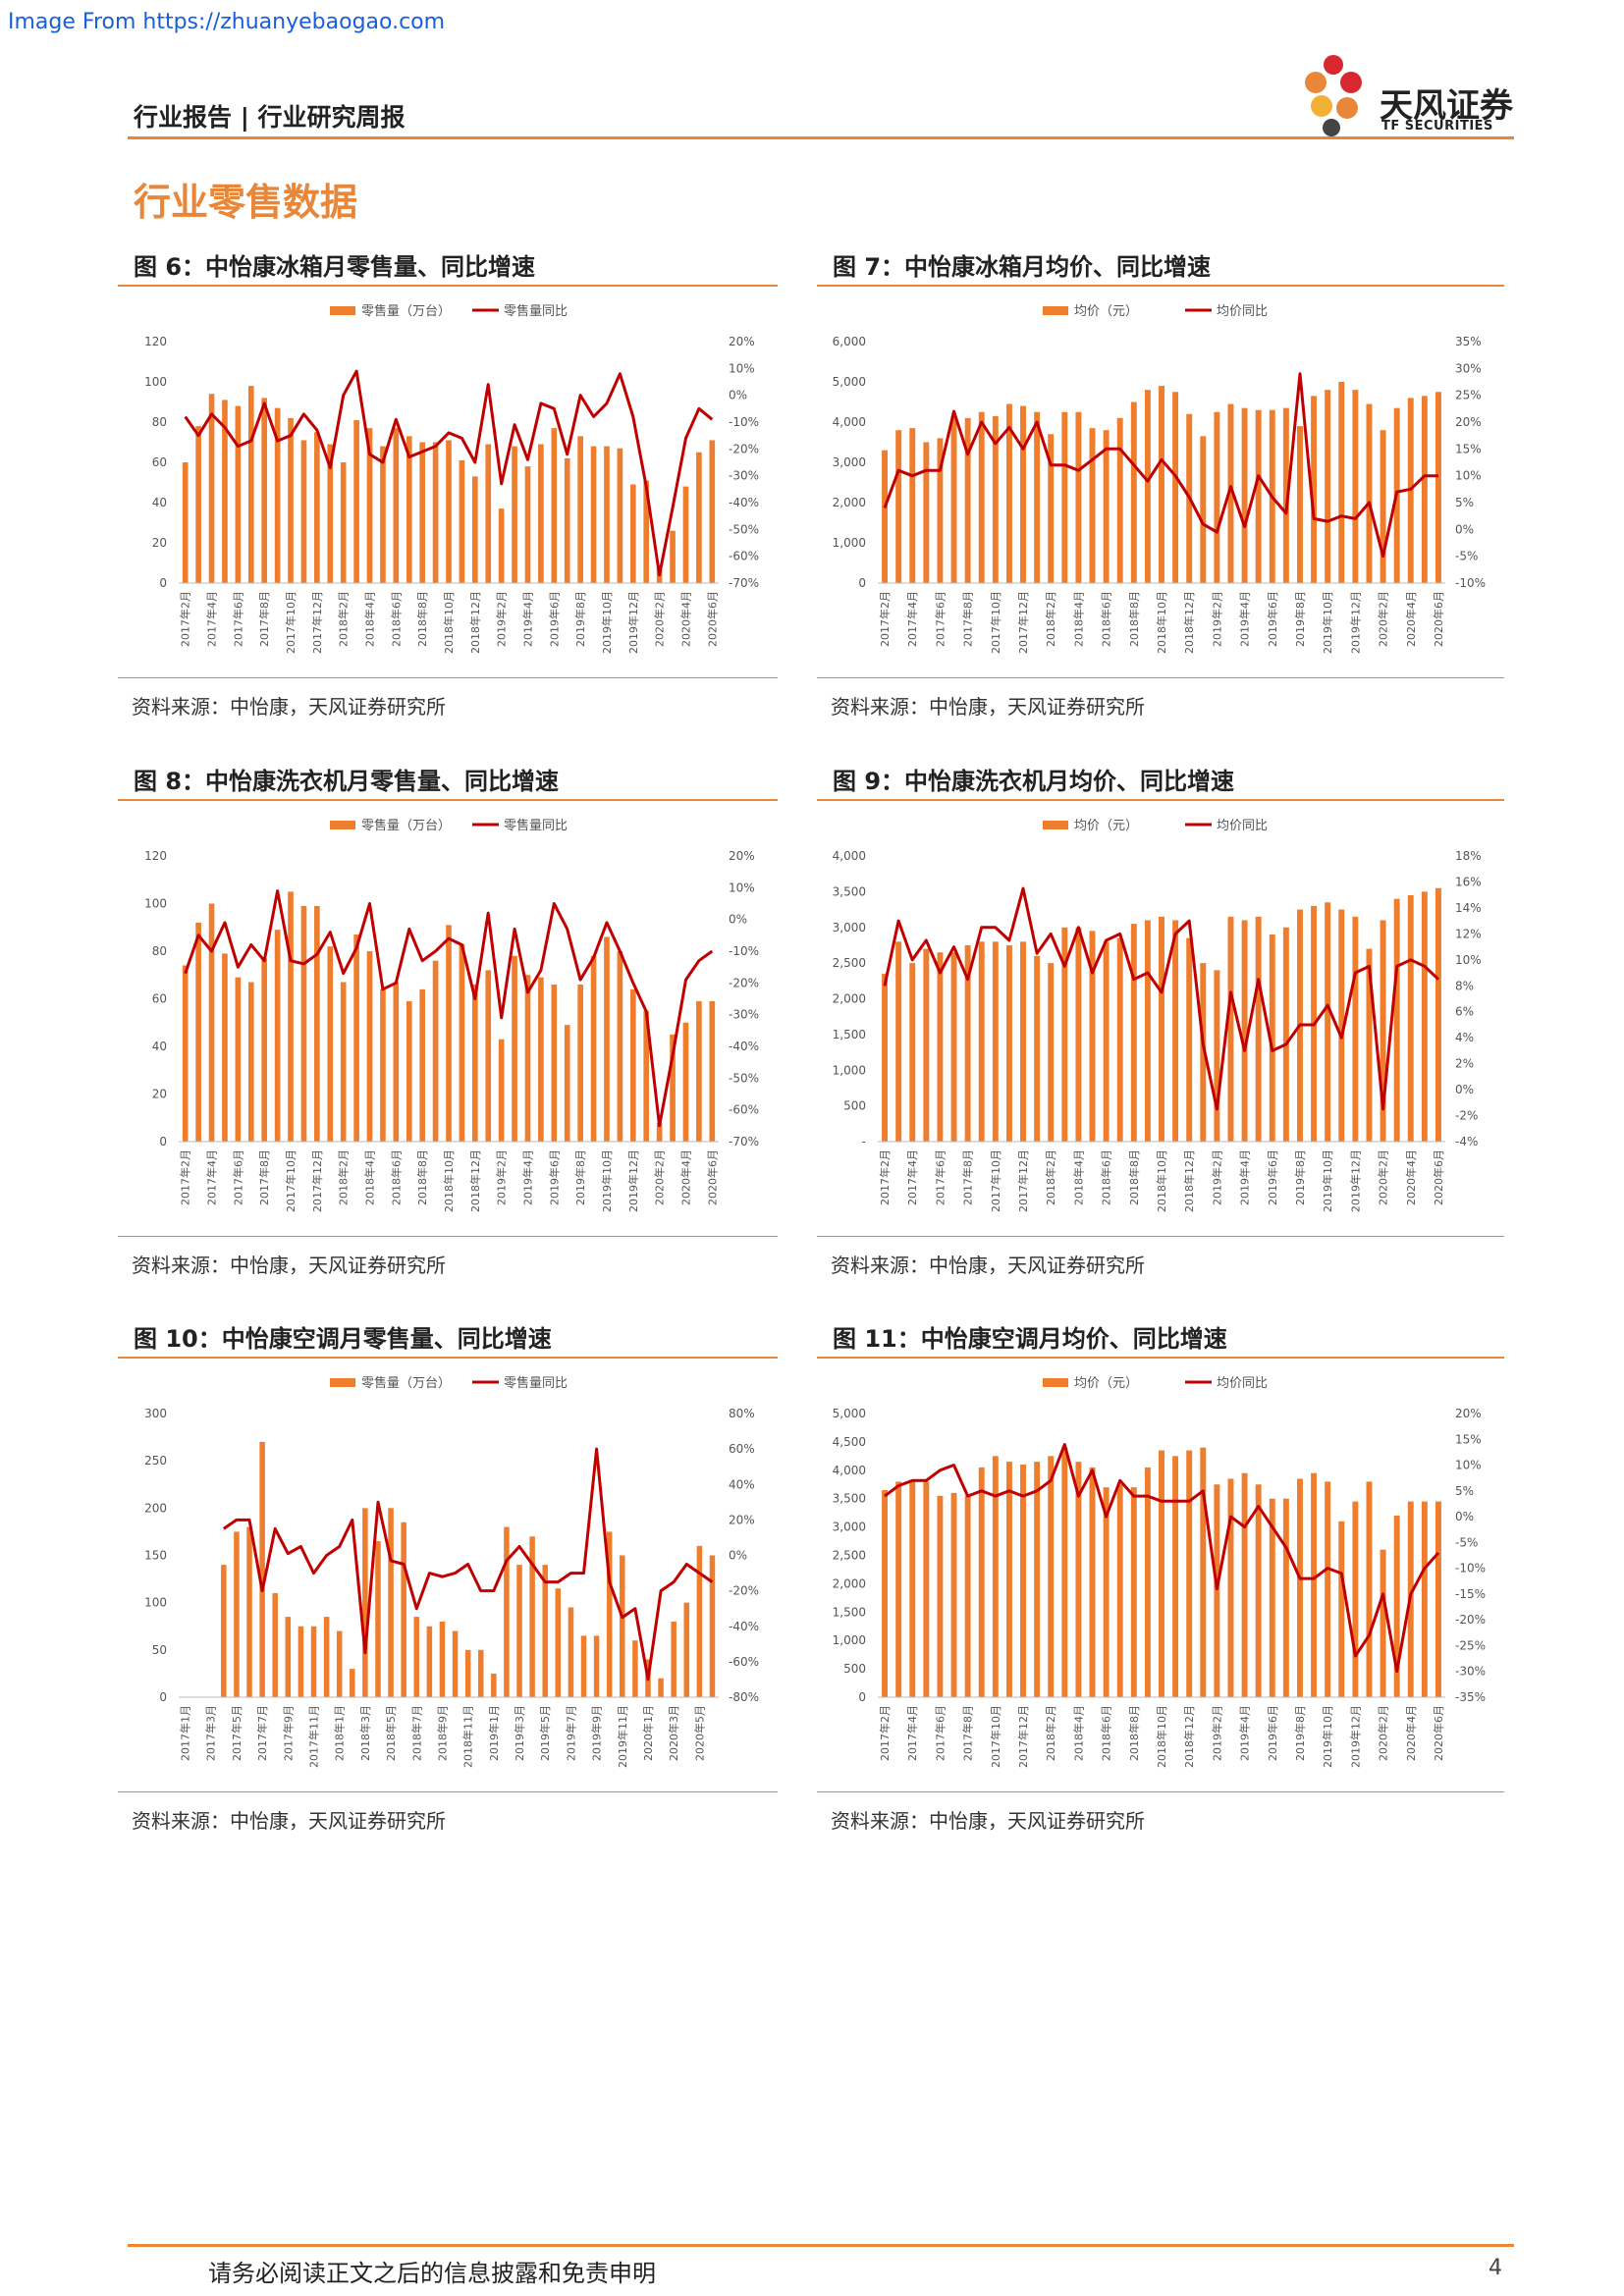 The image size is (1624, 2296). I want to click on y-right-tick-label: -20%, so click(744, 983).